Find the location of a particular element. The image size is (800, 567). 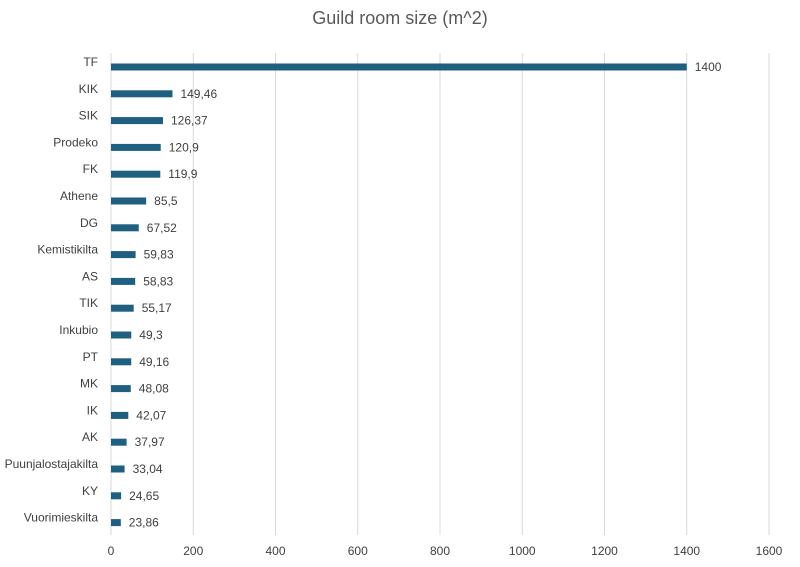

data-label: 126,37 is located at coordinates (189, 121).